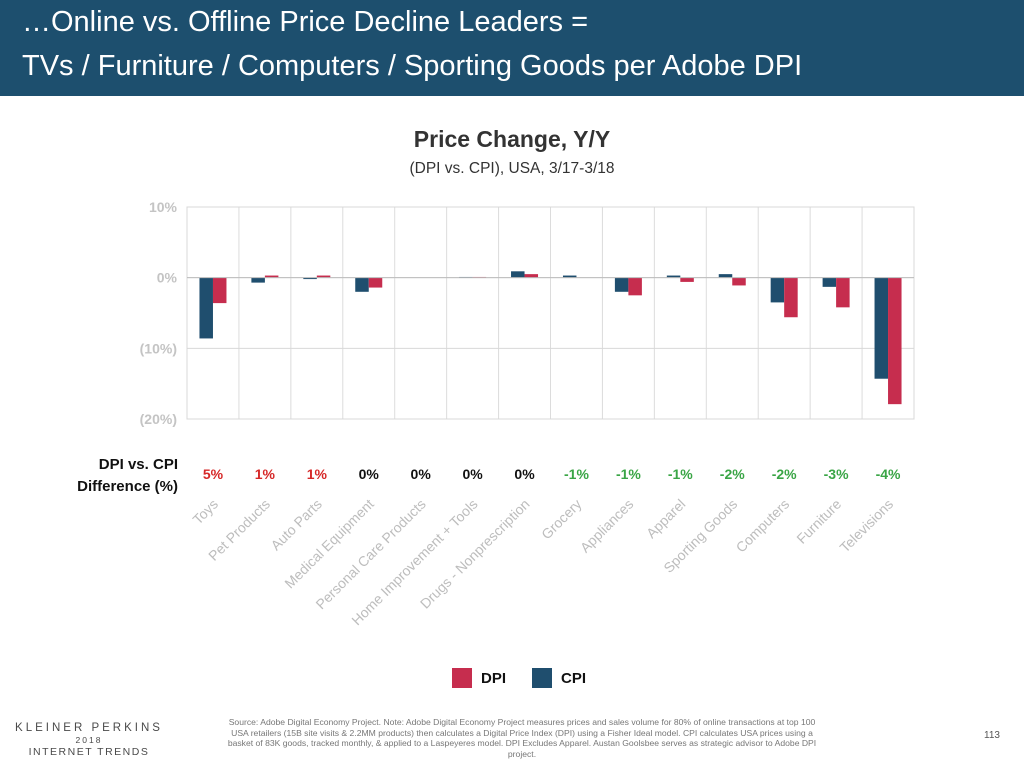  I want to click on footer-logo-line-1: KLEINER PERKINS, so click(89, 728).